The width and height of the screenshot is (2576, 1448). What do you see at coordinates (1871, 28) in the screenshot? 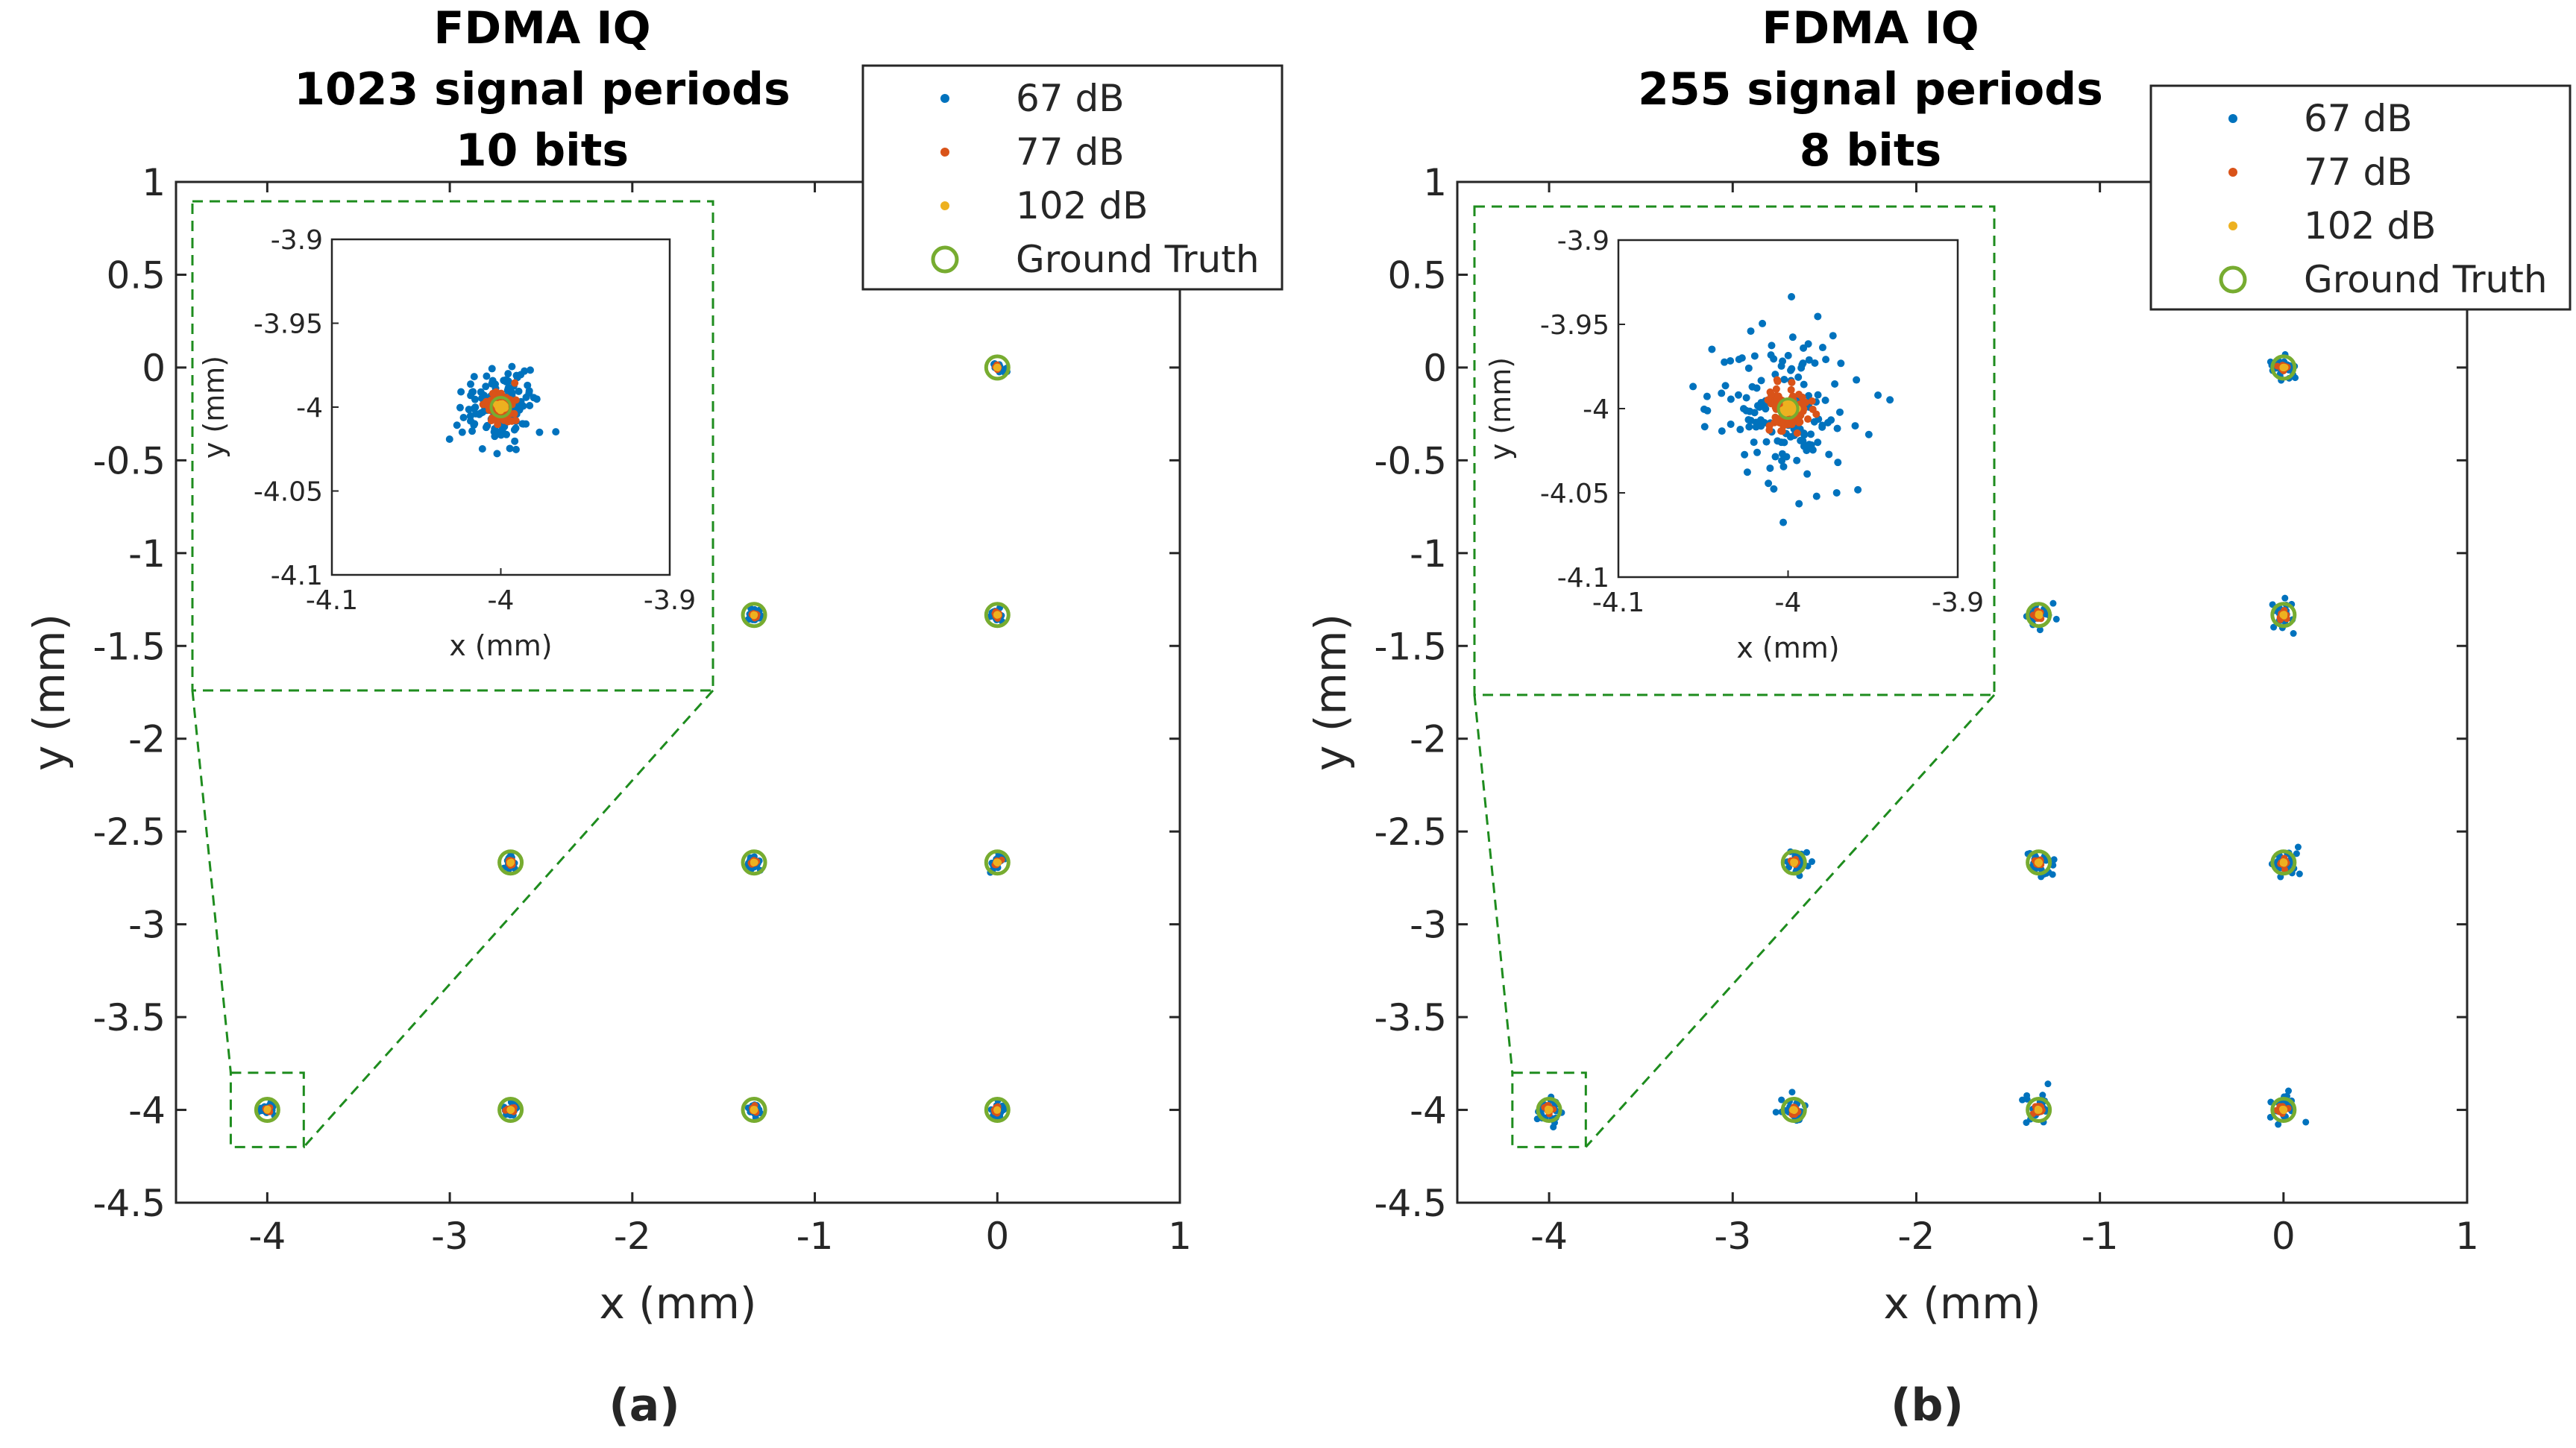
I see `chart-title-line-b-1: FDMA IQ` at bounding box center [1871, 28].